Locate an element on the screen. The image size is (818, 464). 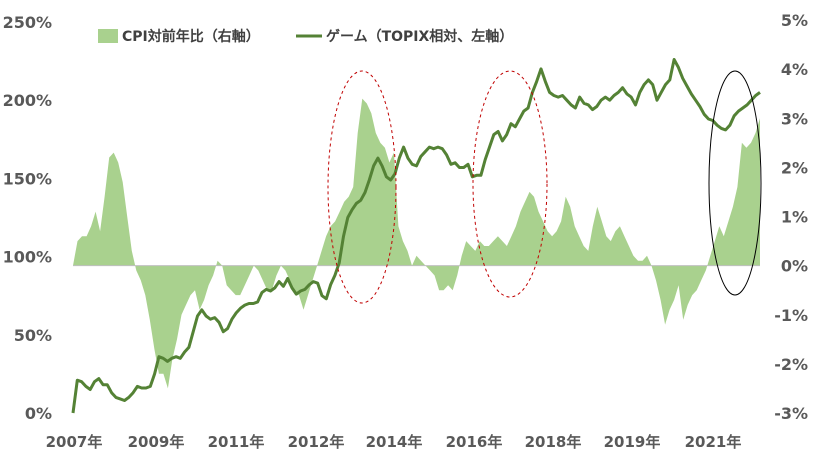
left-axis: 0% 50% 100% 150% 200% 250% is located at coordinates (27, 218).